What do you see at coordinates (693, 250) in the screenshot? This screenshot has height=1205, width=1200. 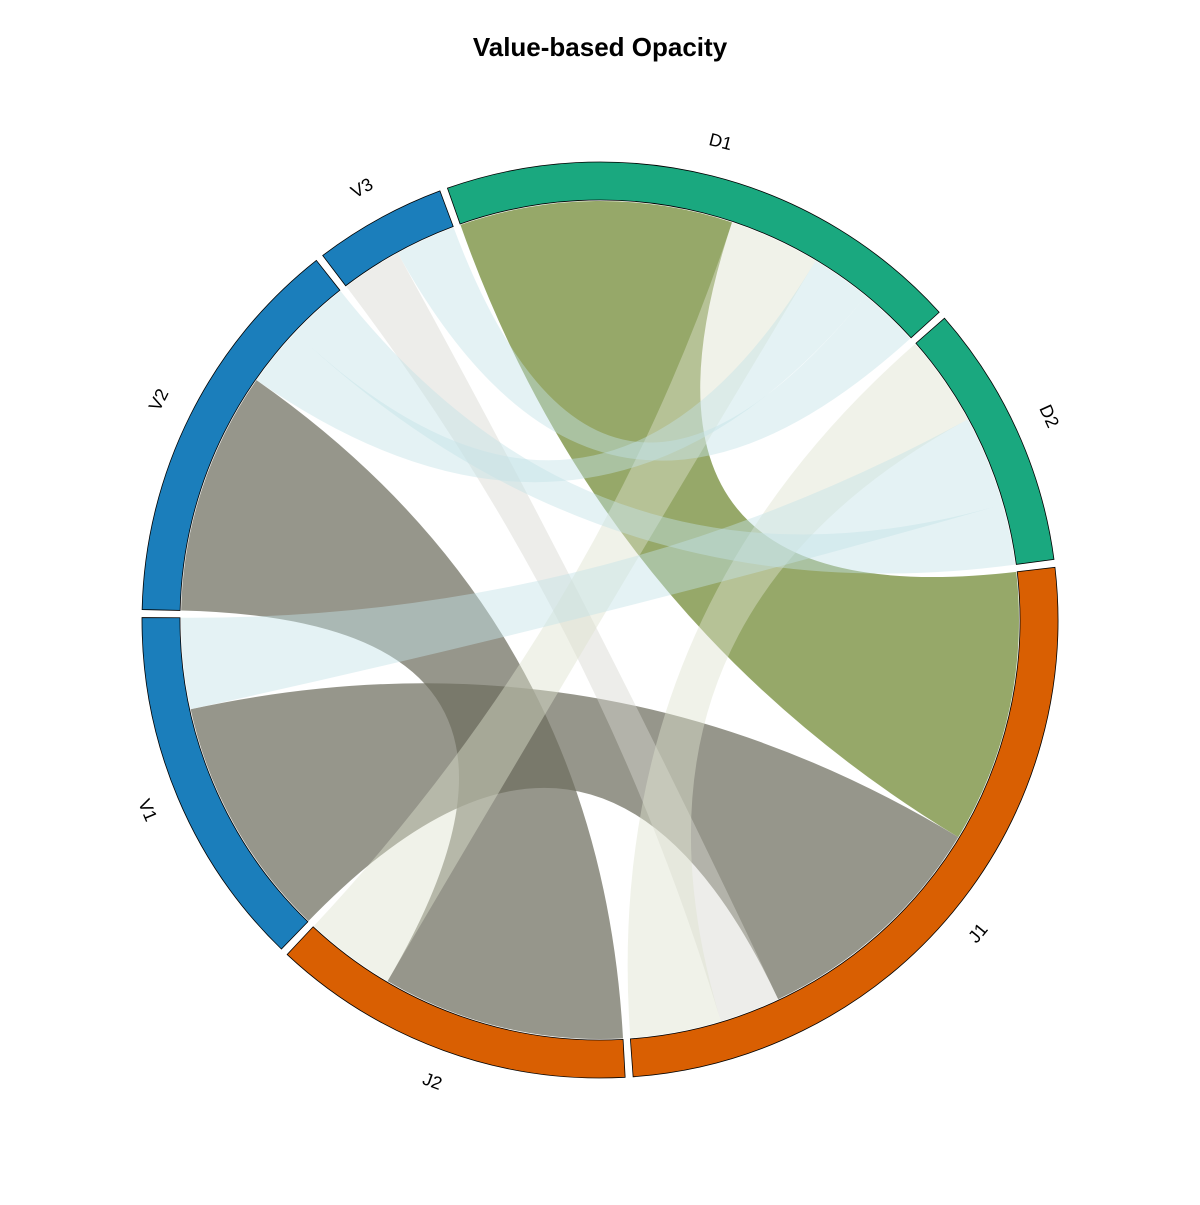 I see `sector-arc-d1` at bounding box center [693, 250].